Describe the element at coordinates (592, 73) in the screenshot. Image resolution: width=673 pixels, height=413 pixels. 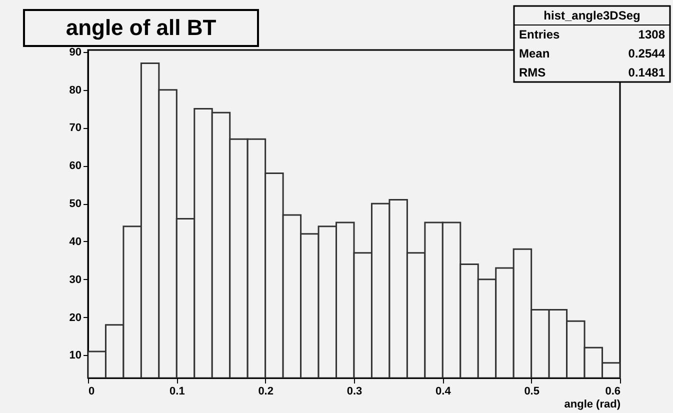
I see `text: RMS 0.1481` at that location.